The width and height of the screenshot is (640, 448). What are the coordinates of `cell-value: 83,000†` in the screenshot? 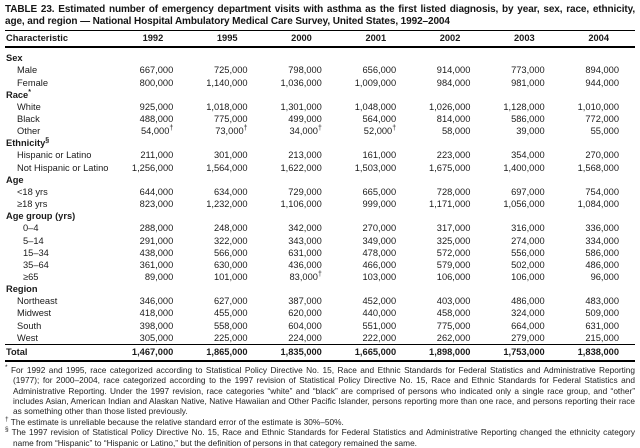 It's located at (305, 276).